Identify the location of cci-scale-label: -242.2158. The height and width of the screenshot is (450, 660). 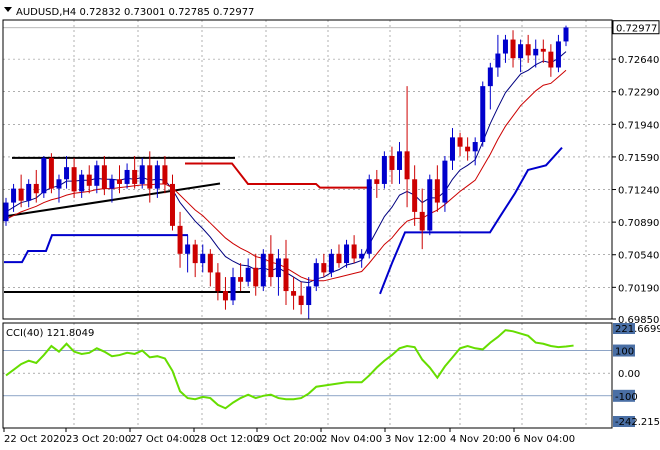
(637, 422).